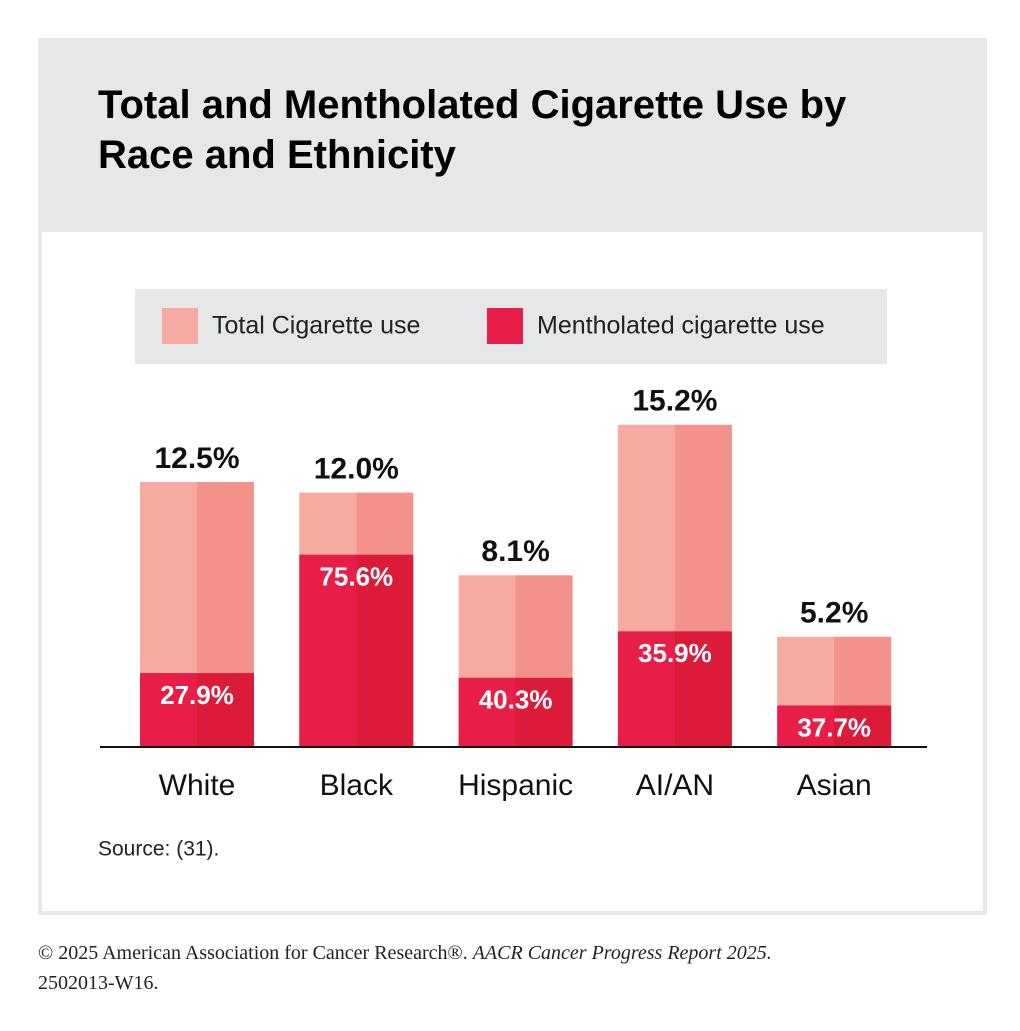 The width and height of the screenshot is (1020, 1031). What do you see at coordinates (834, 613) in the screenshot?
I see `total-label: 5.2%` at bounding box center [834, 613].